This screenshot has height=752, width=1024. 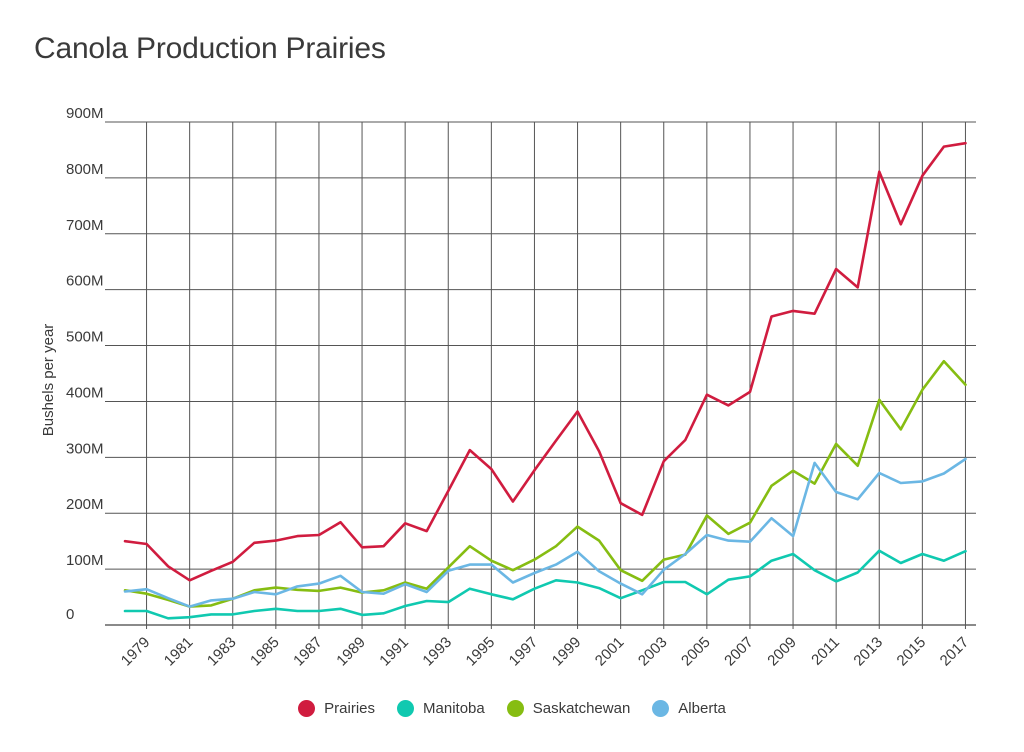 What do you see at coordinates (782, 652) in the screenshot?
I see `x-tick-label: 2009` at bounding box center [782, 652].